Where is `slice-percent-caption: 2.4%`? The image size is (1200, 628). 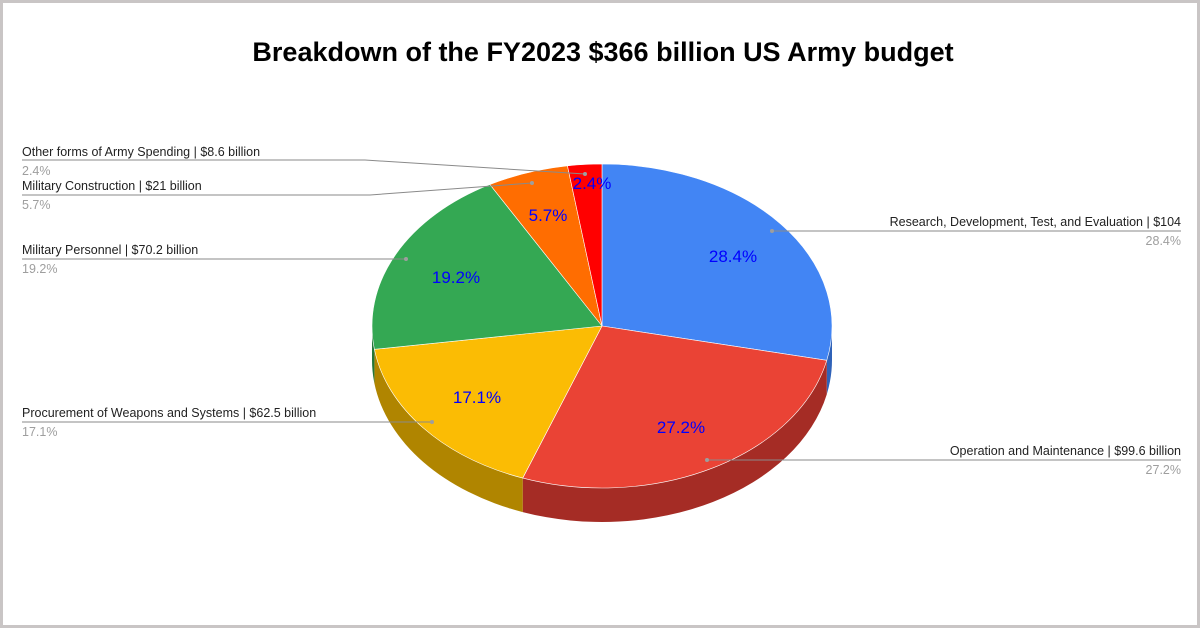 slice-percent-caption: 2.4% is located at coordinates (36, 171).